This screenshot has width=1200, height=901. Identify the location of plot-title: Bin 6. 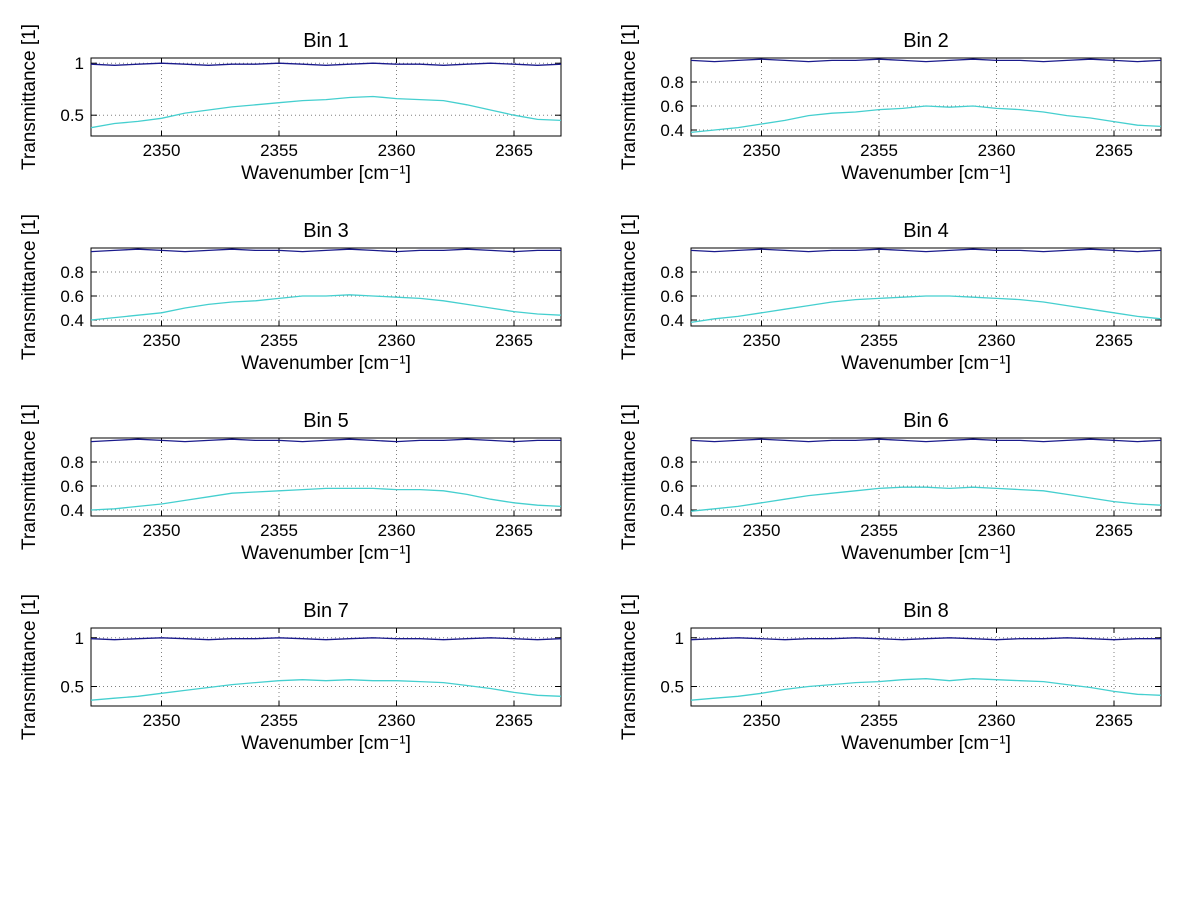
(926, 421).